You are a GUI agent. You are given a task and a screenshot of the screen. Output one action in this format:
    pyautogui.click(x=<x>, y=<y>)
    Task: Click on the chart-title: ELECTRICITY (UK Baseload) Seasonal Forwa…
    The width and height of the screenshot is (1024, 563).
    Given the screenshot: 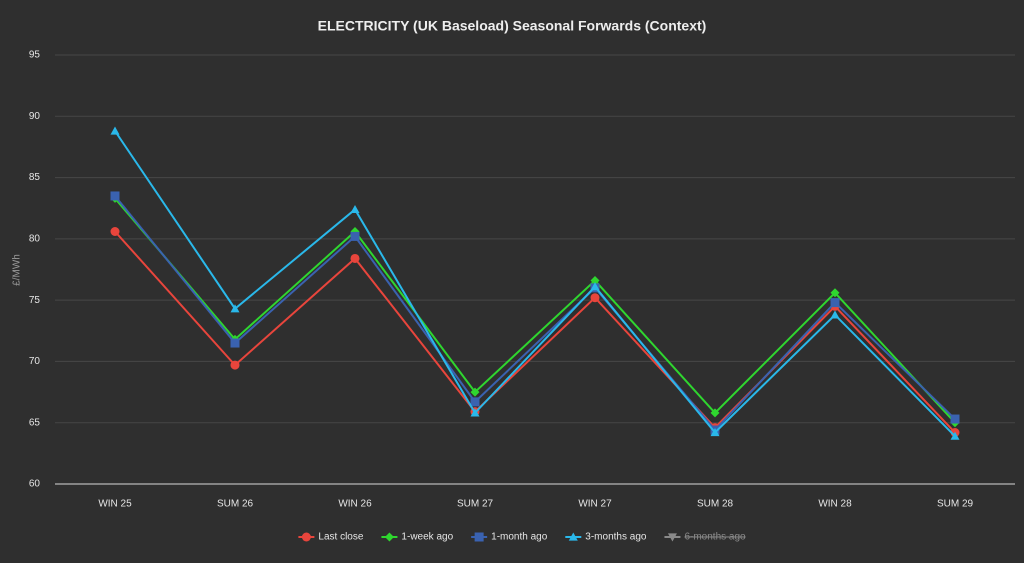 What is the action you would take?
    pyautogui.click(x=512, y=26)
    